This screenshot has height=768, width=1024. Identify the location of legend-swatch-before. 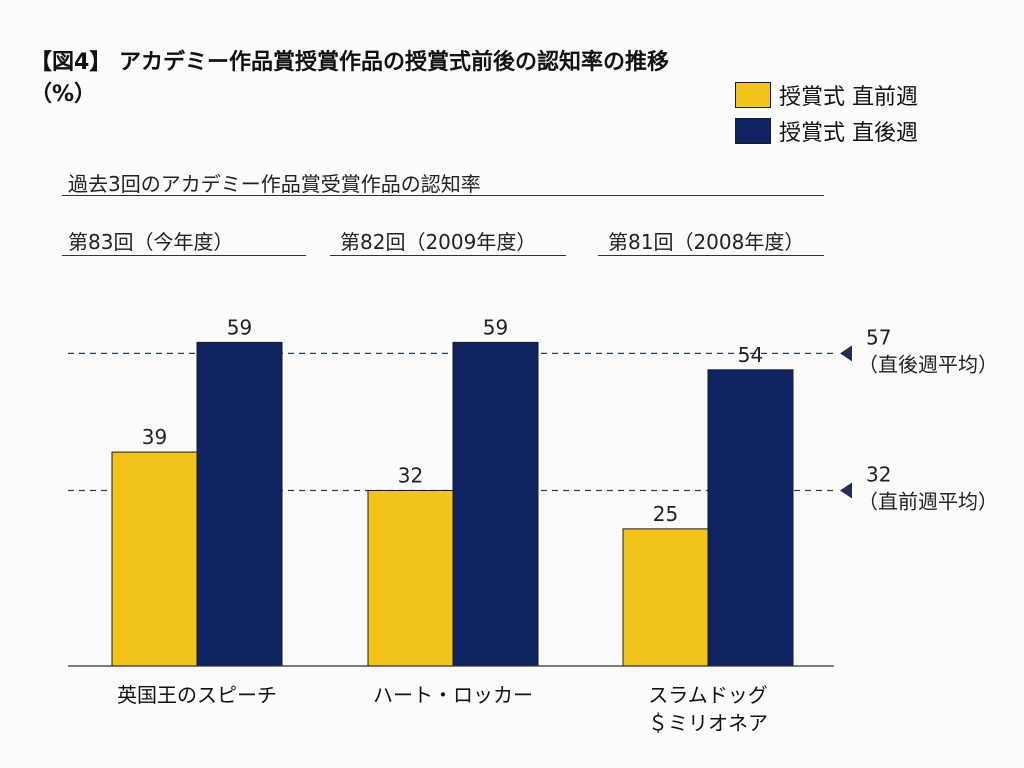
(753, 95).